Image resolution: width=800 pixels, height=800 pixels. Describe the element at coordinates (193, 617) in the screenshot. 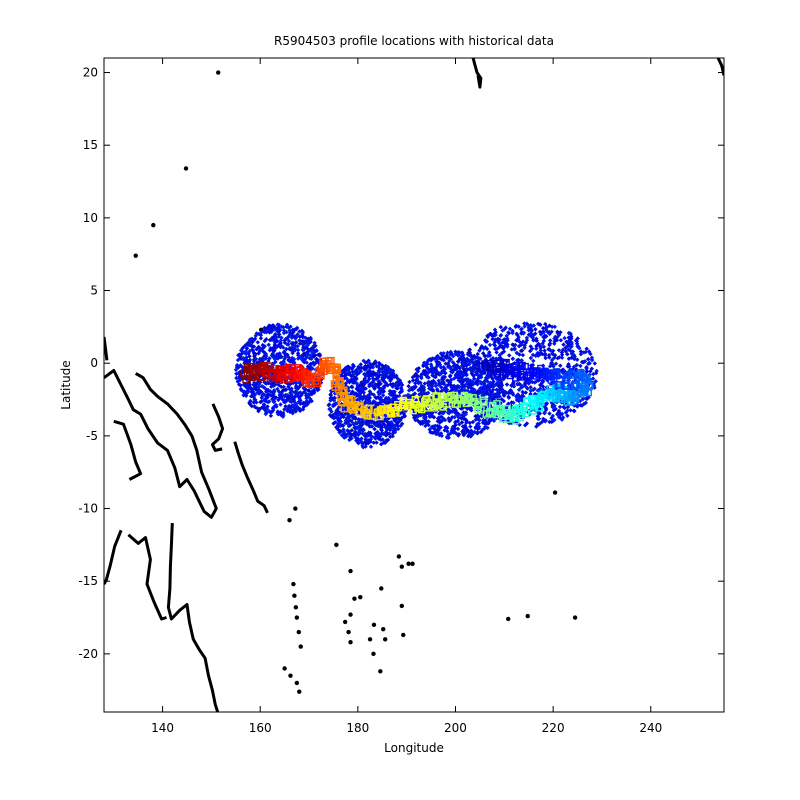

I see `coastline` at that location.